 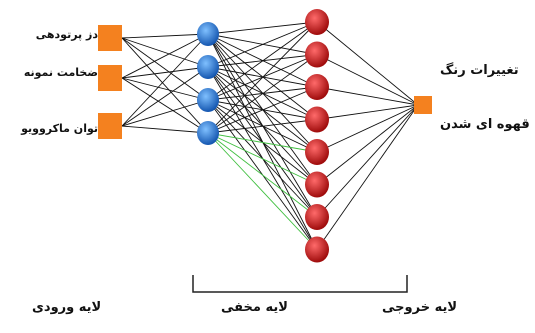 I want to click on hidden-layer-label: لایه مخفی, so click(x=254, y=307).